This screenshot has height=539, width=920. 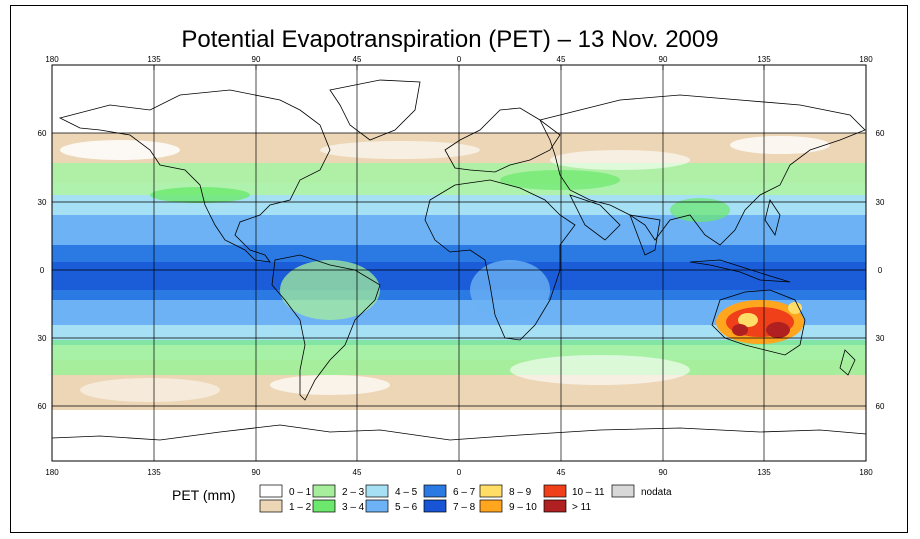 What do you see at coordinates (42, 270) in the screenshot?
I see `left-tick-label: 0` at bounding box center [42, 270].